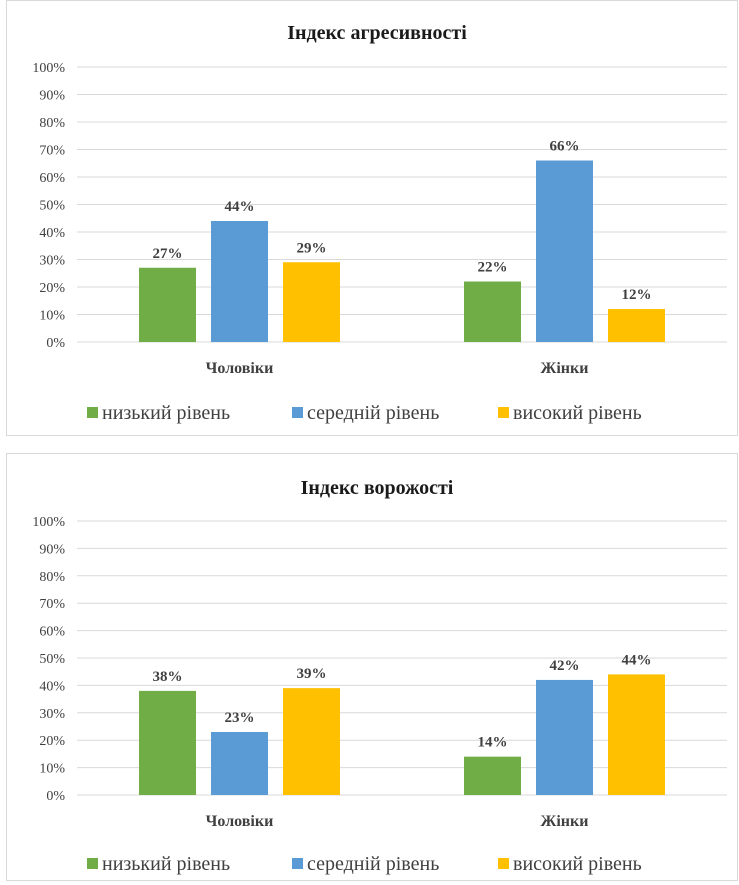 The width and height of the screenshot is (739, 885). Describe the element at coordinates (565, 147) in the screenshot. I see `data-label: 66%` at that location.